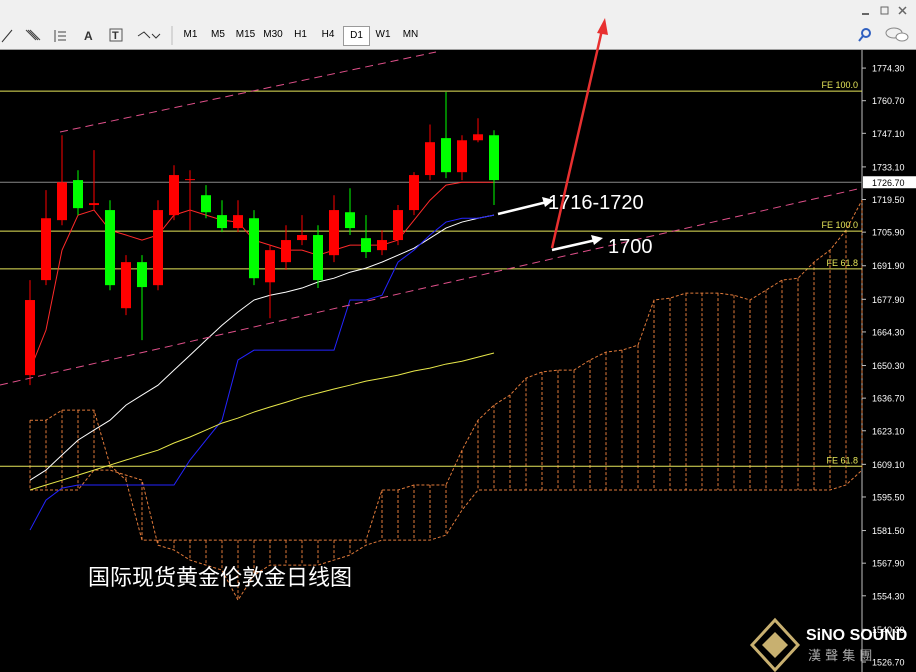  Describe the element at coordinates (262, 421) in the screenshot. I see `indicator-line` at that location.